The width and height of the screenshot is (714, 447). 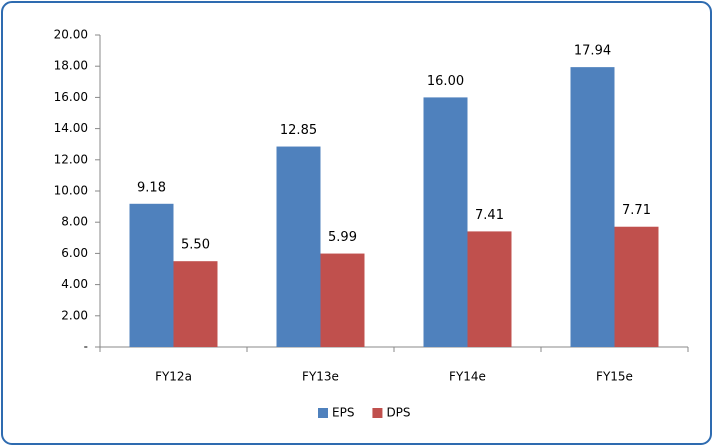 I want to click on y-tick-label: 20.00, so click(x=71, y=35).